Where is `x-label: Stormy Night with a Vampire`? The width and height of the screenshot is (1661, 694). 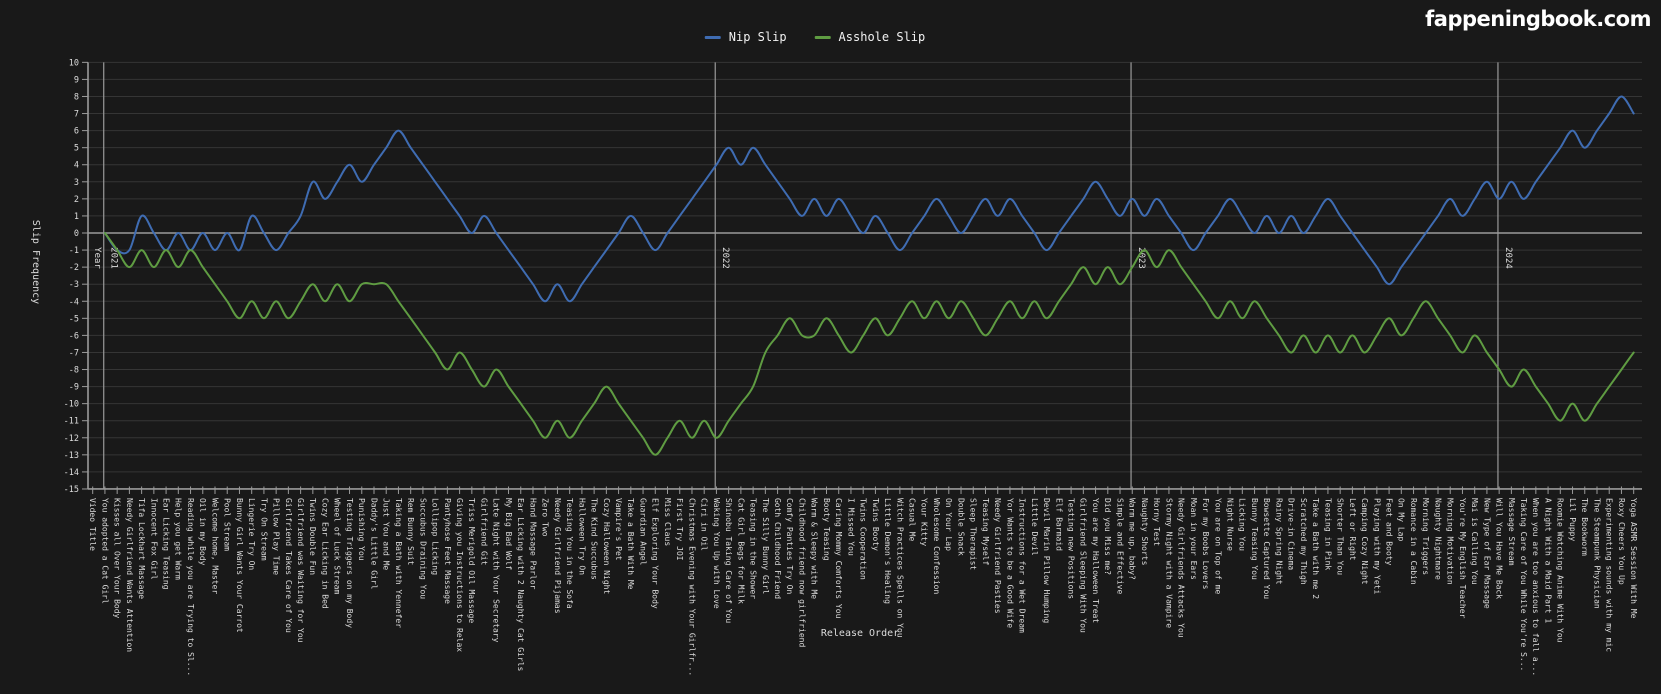 x-label: Stormy Night with a Vampire is located at coordinates (1168, 563).